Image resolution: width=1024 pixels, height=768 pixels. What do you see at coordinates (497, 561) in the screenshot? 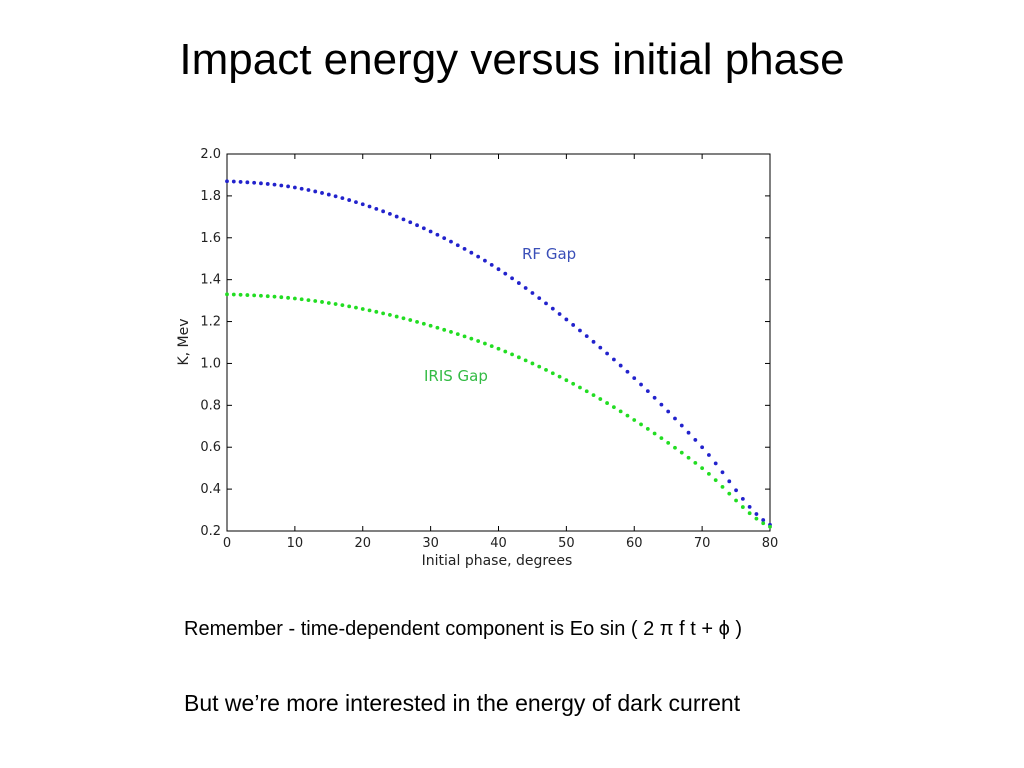
I see `x-axis-label: Initial phase, degrees` at bounding box center [497, 561].